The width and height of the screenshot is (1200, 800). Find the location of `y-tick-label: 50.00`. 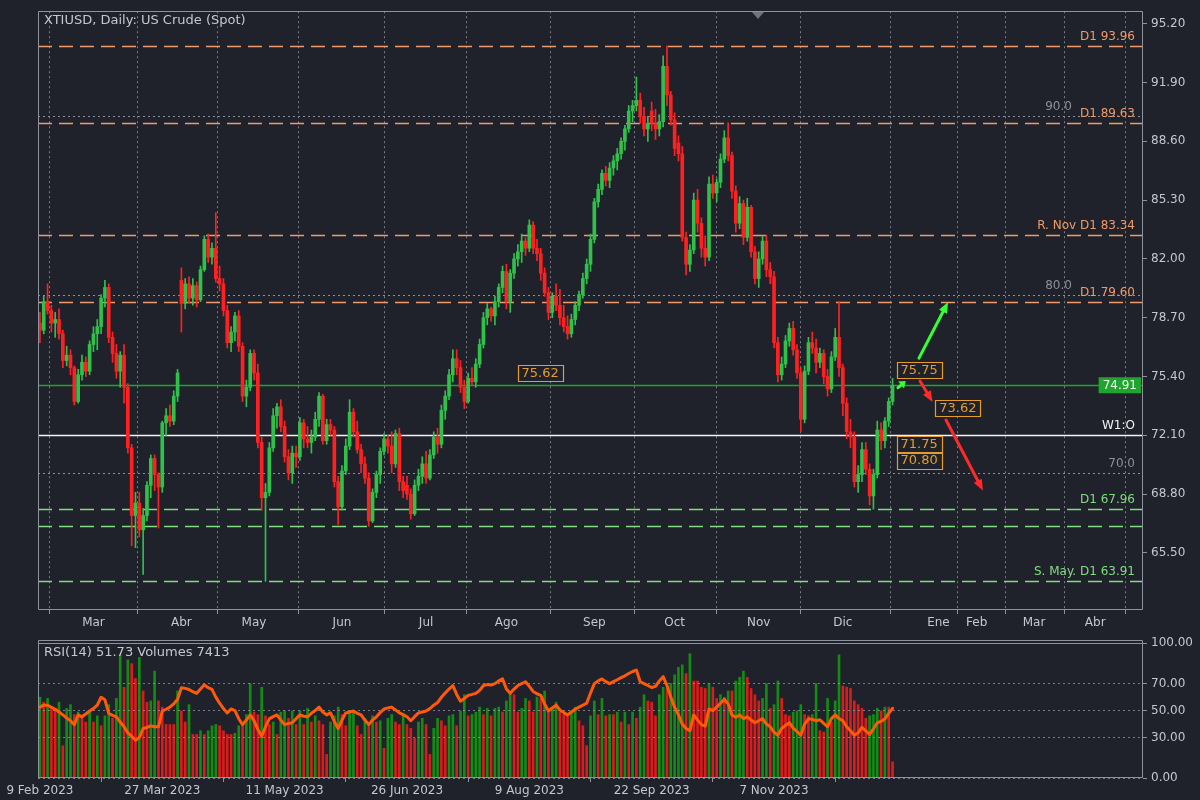

y-tick-label: 50.00 is located at coordinates (1168, 709).